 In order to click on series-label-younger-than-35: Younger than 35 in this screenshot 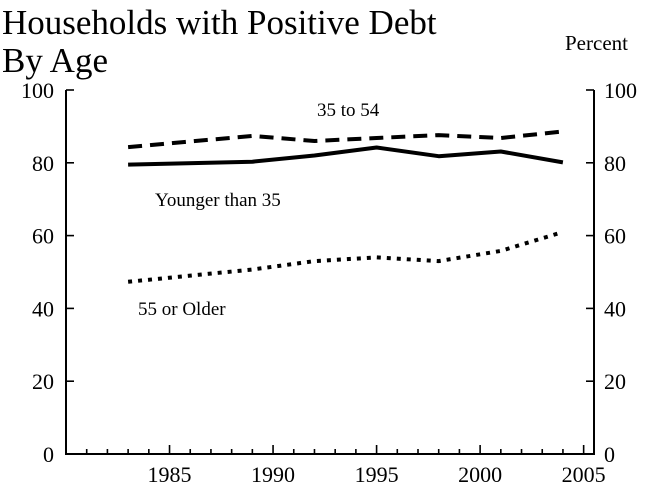, I will do `click(218, 200)`.